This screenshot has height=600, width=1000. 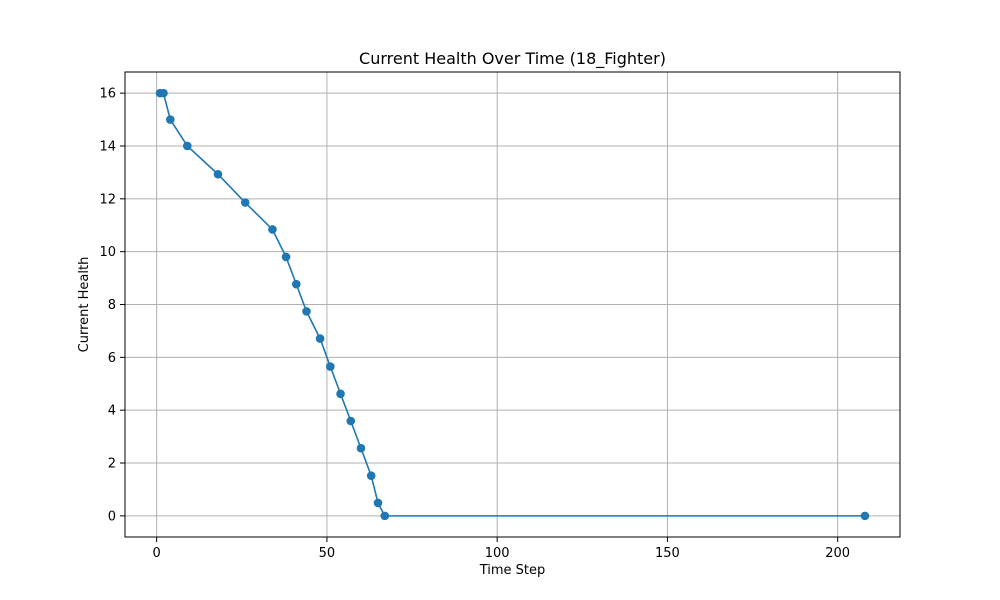 I want to click on y-tick-label: 0, so click(x=112, y=516).